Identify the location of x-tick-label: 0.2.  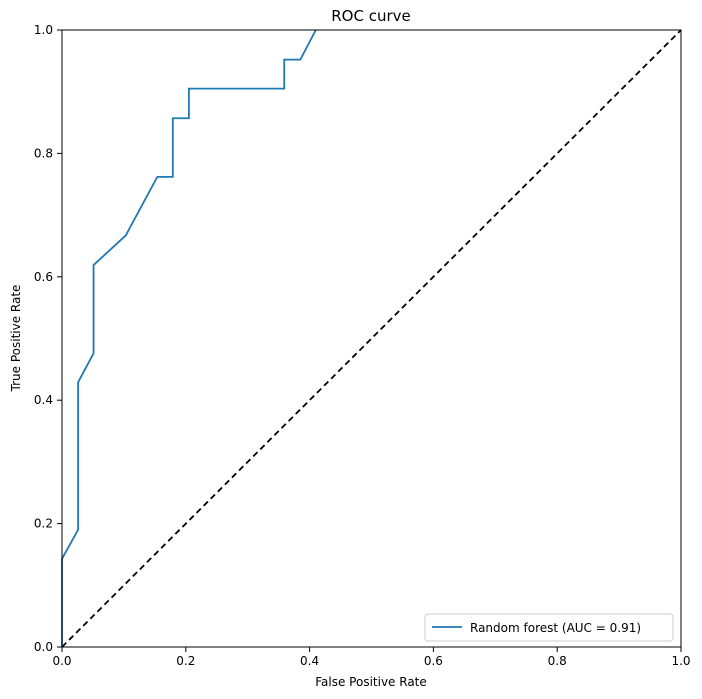
(185, 661).